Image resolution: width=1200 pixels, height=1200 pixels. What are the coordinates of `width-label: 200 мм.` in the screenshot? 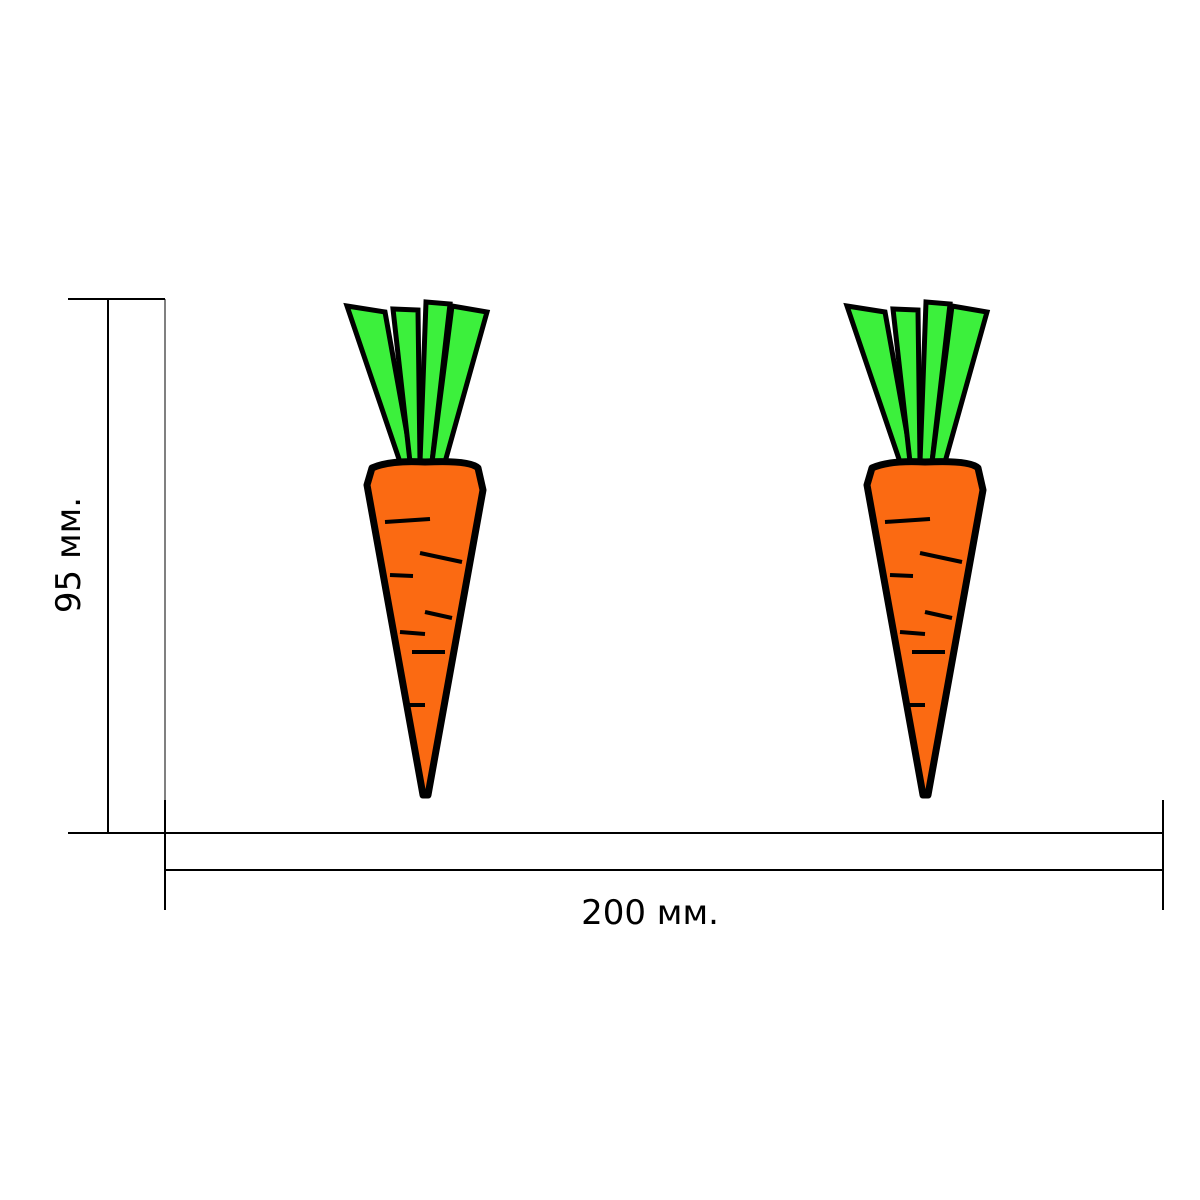 It's located at (650, 913).